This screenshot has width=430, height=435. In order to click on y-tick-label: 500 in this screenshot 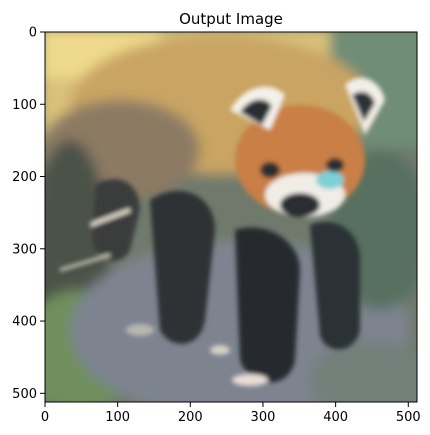, I will do `click(24, 394)`.